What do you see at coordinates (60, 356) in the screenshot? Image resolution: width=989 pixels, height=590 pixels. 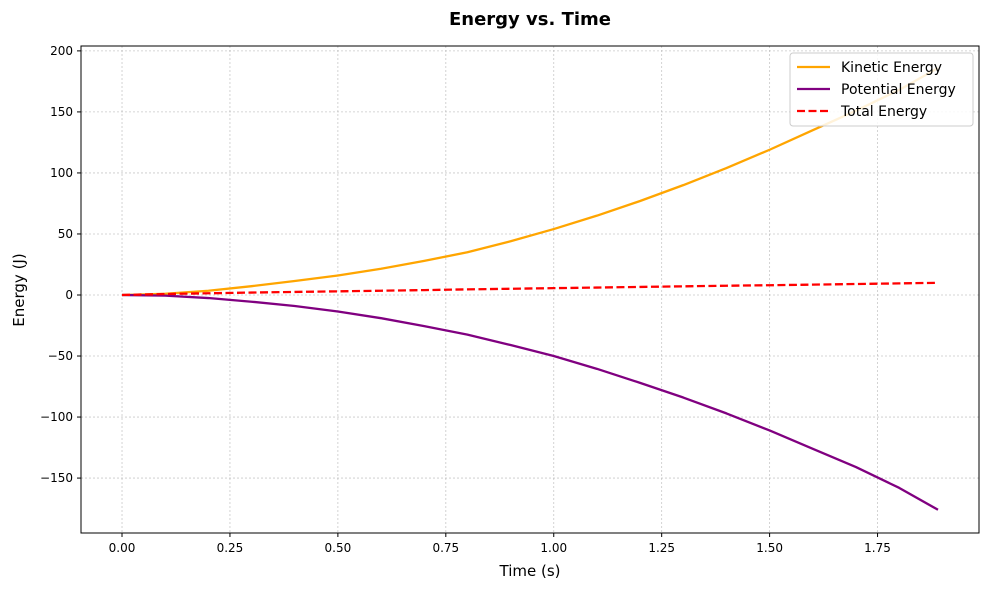 I see `y-tick-label: −50` at bounding box center [60, 356].